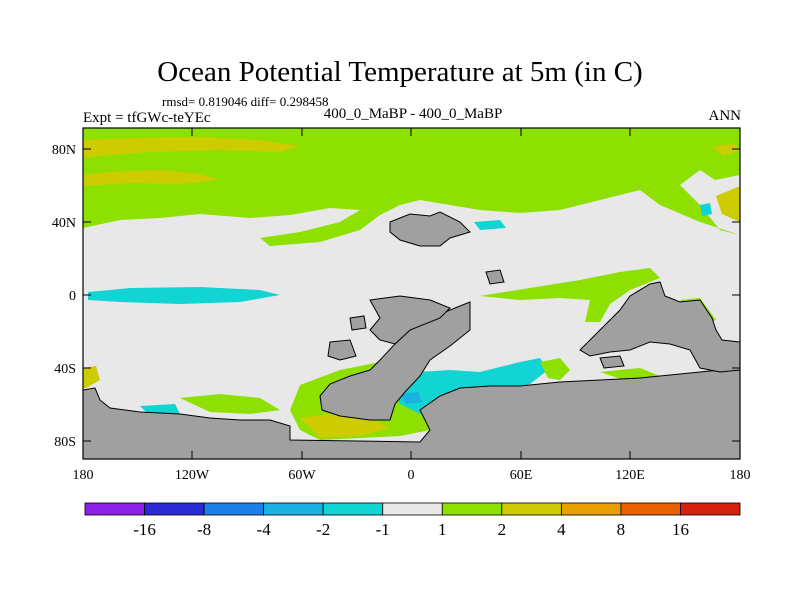 The image size is (800, 600). I want to click on lat-label-40n: 40N, so click(64, 223).